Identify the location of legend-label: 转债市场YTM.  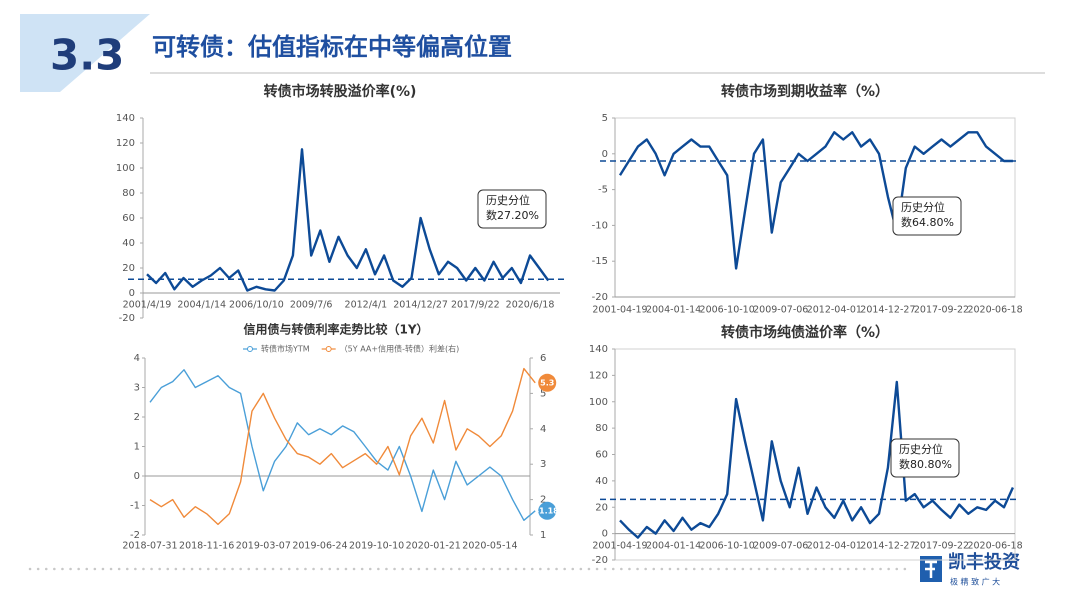
(285, 349).